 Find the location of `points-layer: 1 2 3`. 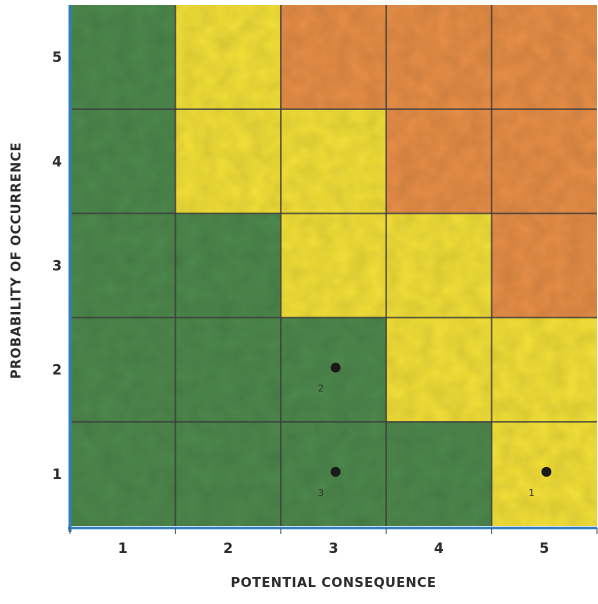

points-layer: 1 2 3 is located at coordinates (435, 430).